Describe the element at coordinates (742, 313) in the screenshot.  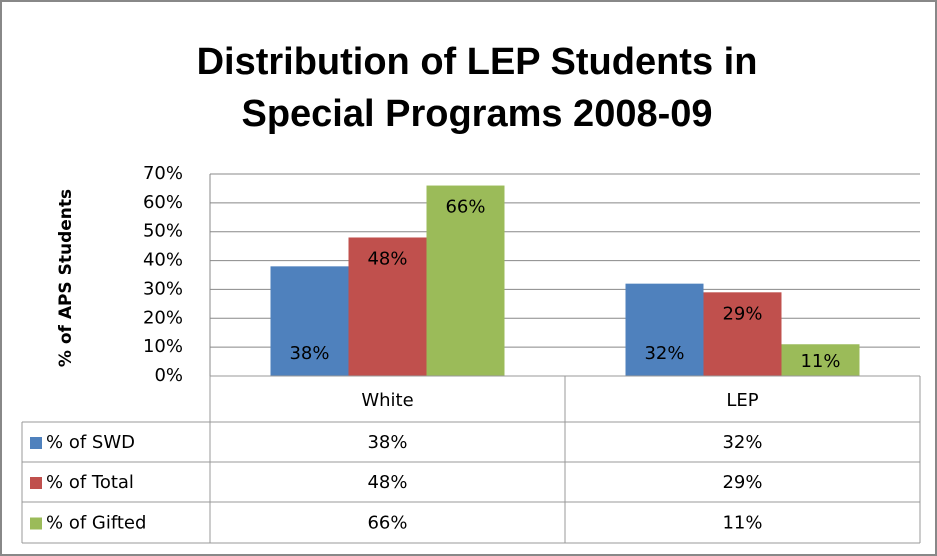
I see `value-label: 29%` at that location.